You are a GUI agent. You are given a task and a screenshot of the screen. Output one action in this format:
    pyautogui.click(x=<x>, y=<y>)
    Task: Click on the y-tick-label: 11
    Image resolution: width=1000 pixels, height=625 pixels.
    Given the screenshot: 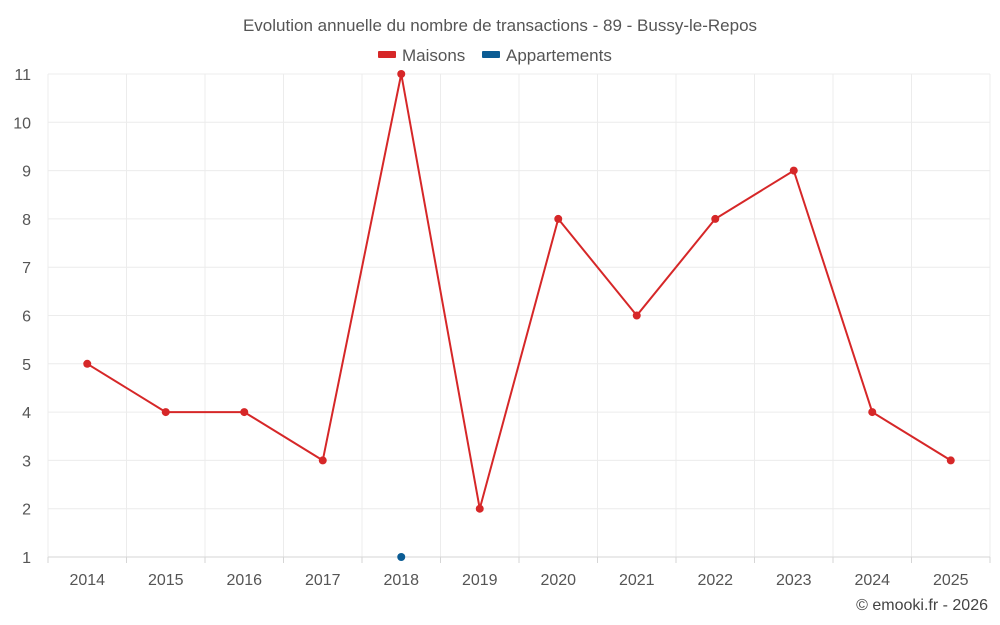 What is the action you would take?
    pyautogui.click(x=22, y=75)
    